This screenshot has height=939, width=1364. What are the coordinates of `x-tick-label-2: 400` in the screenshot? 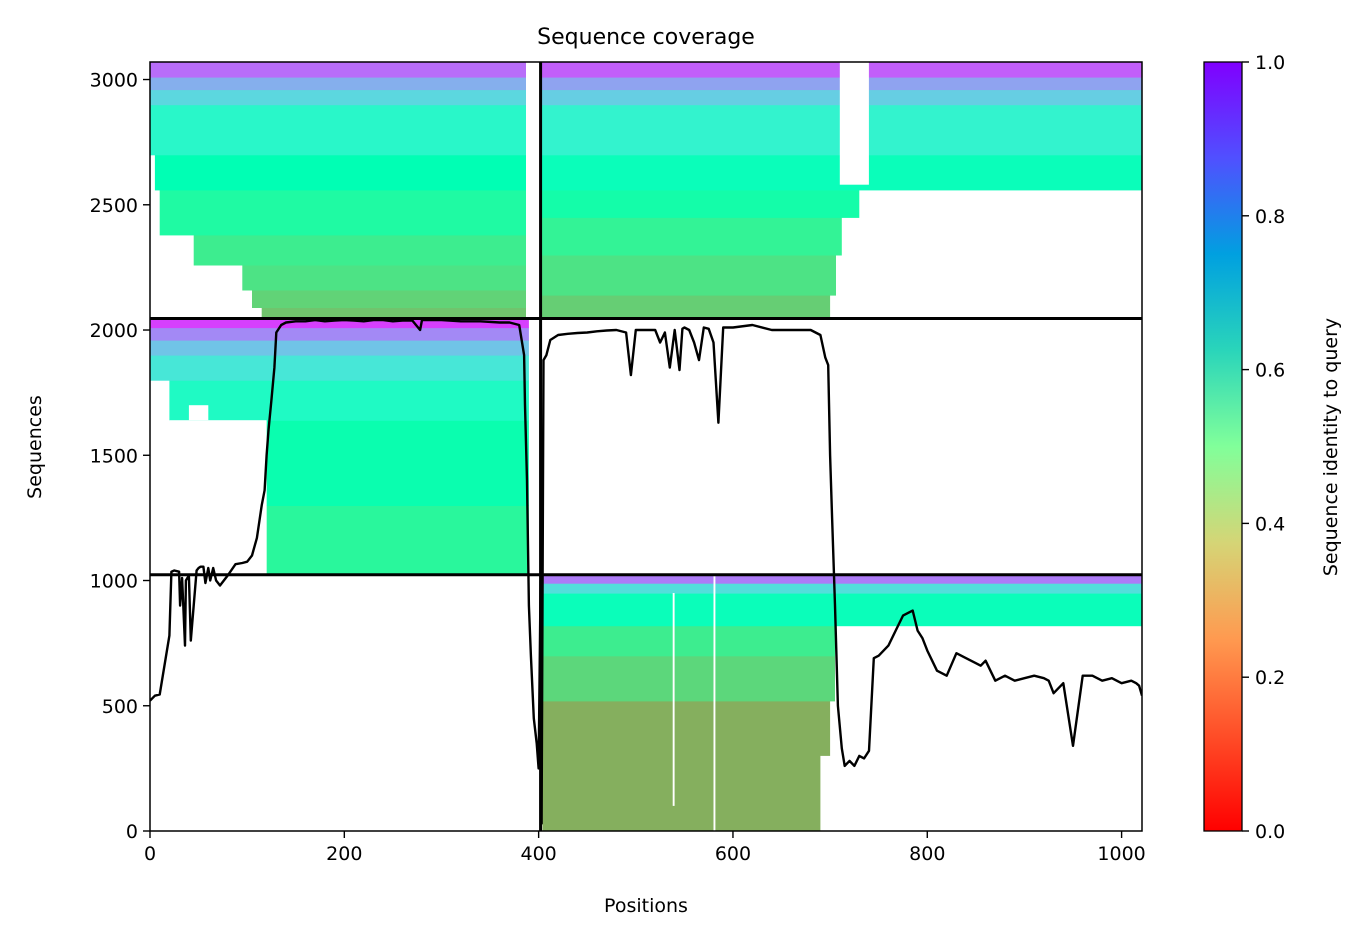 It's located at (539, 854).